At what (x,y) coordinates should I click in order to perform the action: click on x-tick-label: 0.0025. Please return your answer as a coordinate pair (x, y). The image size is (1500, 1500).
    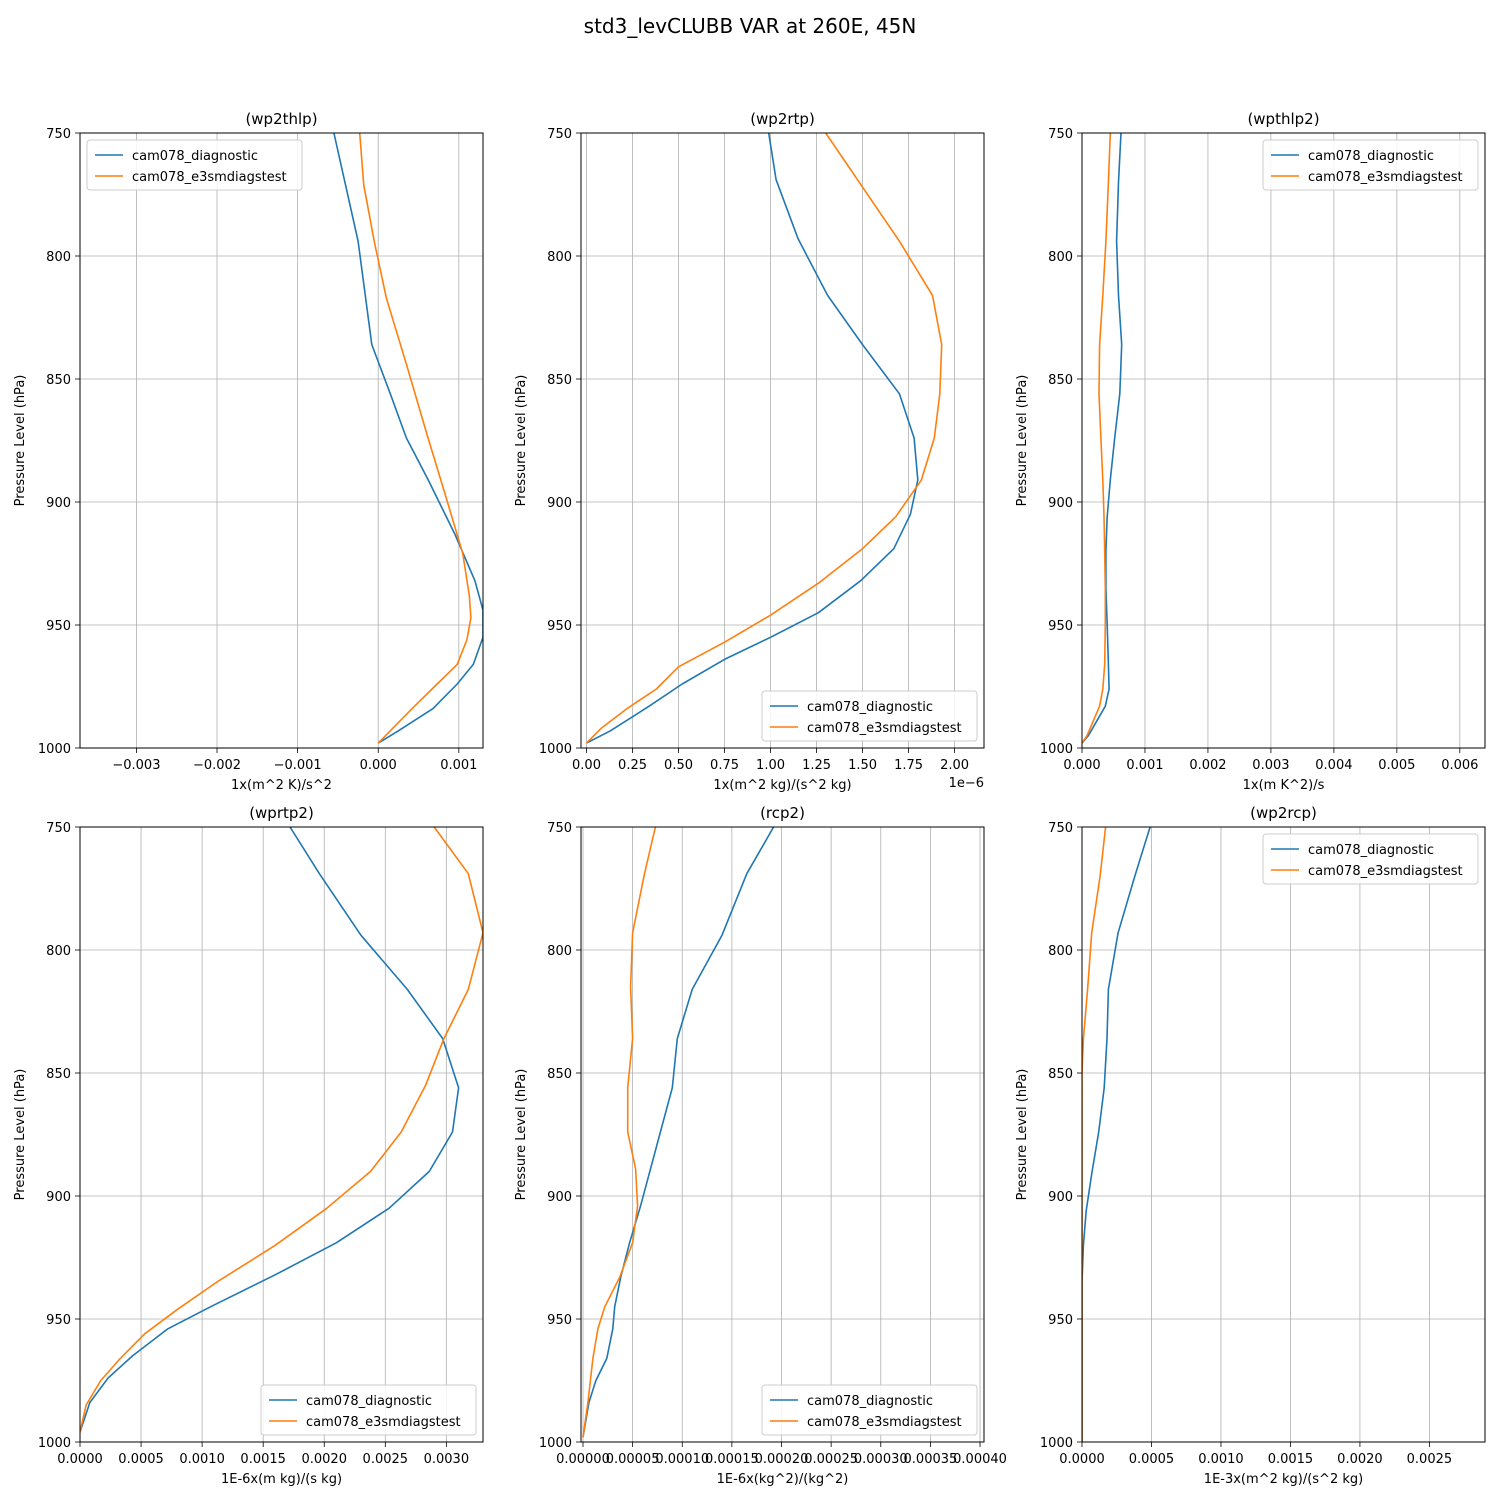
    Looking at the image, I should click on (1430, 1459).